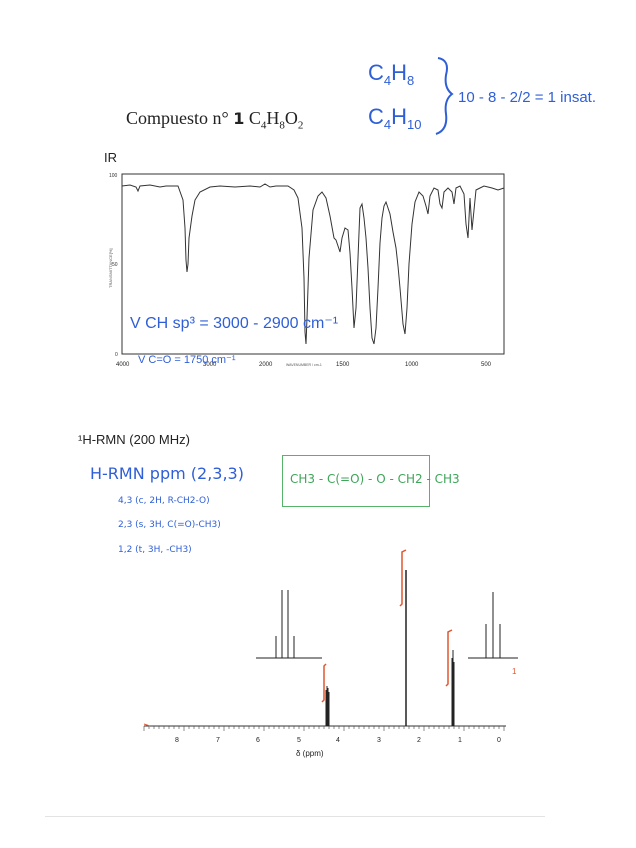 This screenshot has height=848, width=636. I want to click on nmr-note-singlet: 2,3 (s, 3H, C(=O)-CH3), so click(169, 525).